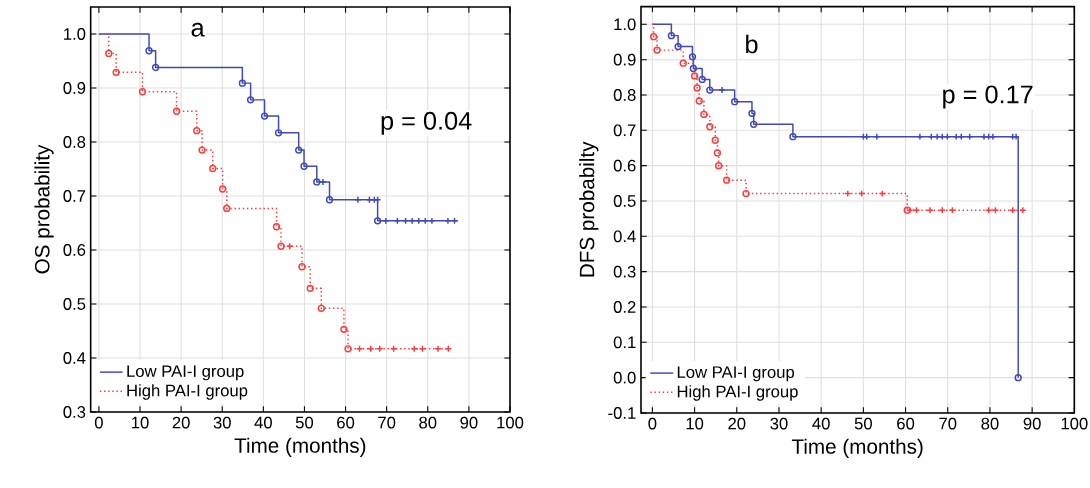  Describe the element at coordinates (752, 44) in the screenshot. I see `annotation: b` at that location.